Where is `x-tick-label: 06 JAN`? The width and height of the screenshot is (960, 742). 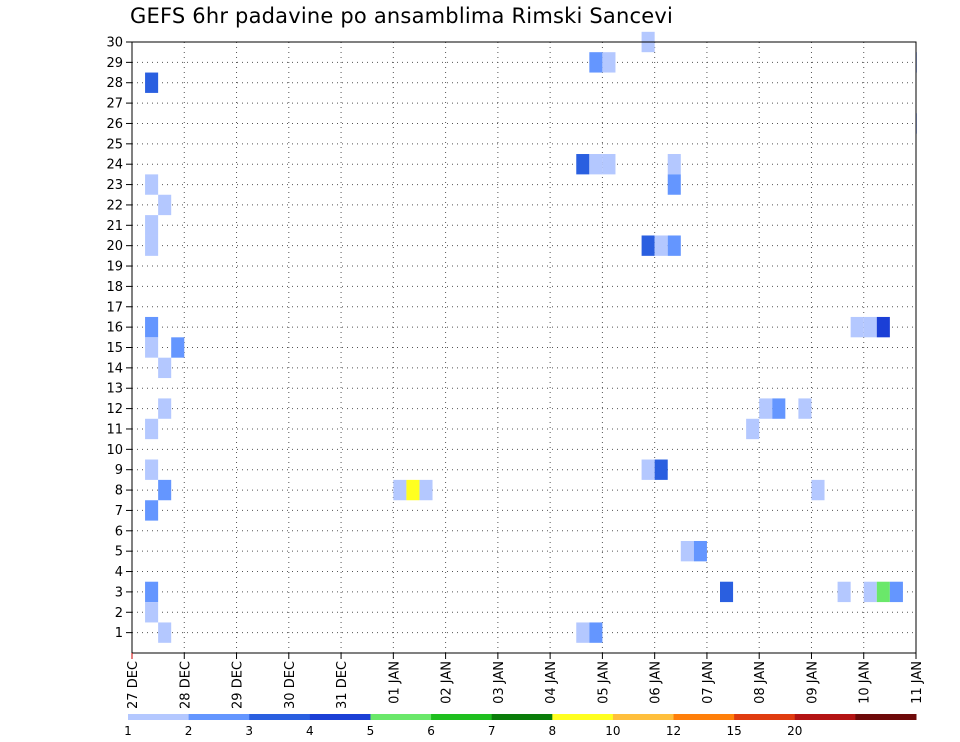 x-tick-label: 06 JAN is located at coordinates (656, 682).